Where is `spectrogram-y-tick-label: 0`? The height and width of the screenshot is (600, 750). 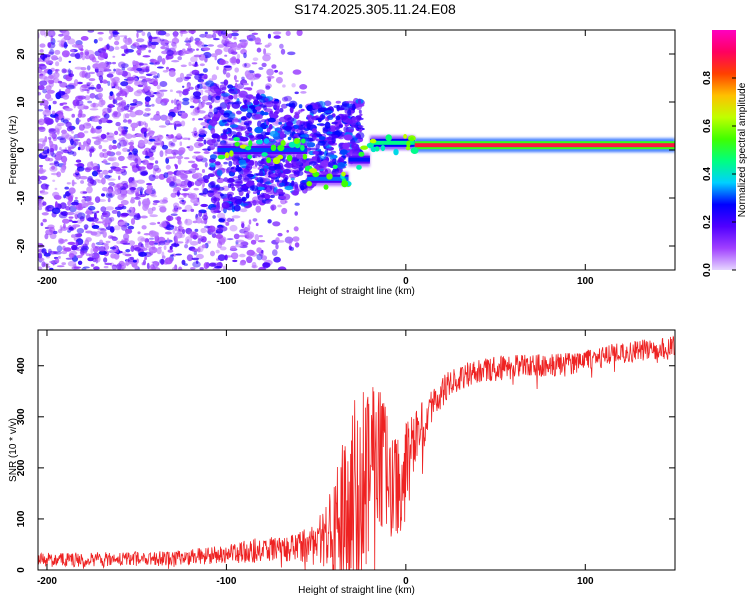
spectrogram-y-tick-label: 0 is located at coordinates (21, 150).